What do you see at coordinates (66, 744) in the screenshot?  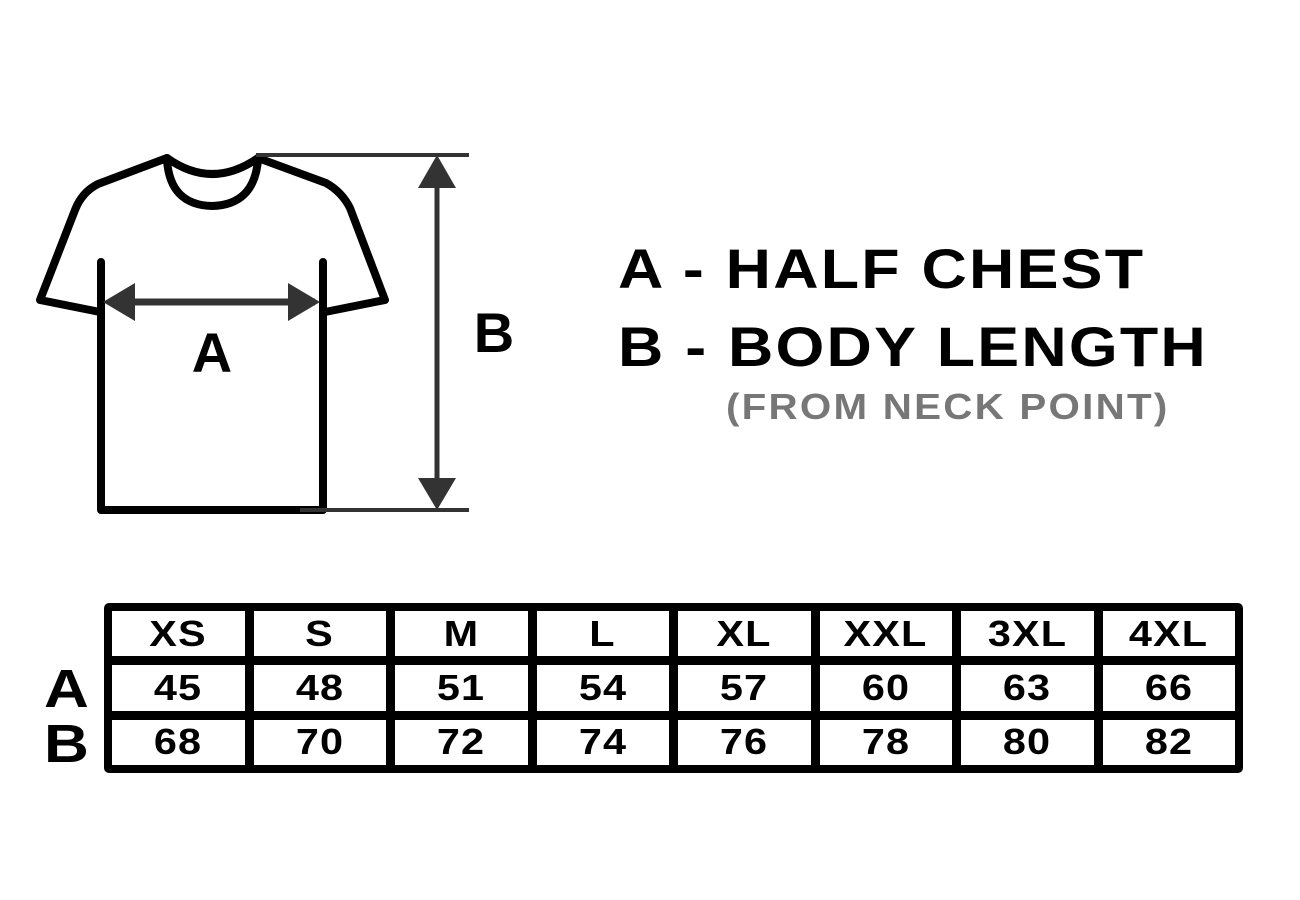 I see `row-label-b: B` at bounding box center [66, 744].